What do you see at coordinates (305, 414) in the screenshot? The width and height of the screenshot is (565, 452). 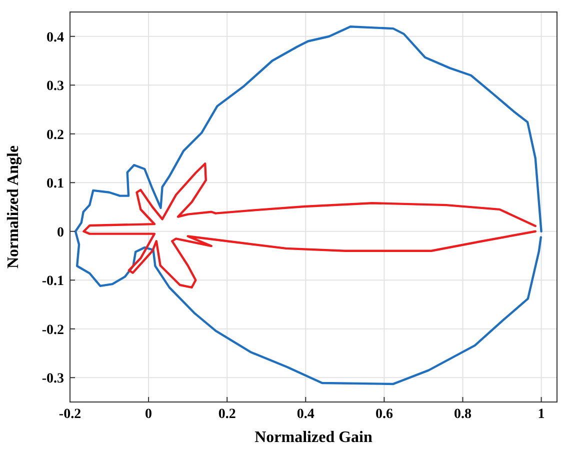 I see `x-tick-label: 0.4` at bounding box center [305, 414].